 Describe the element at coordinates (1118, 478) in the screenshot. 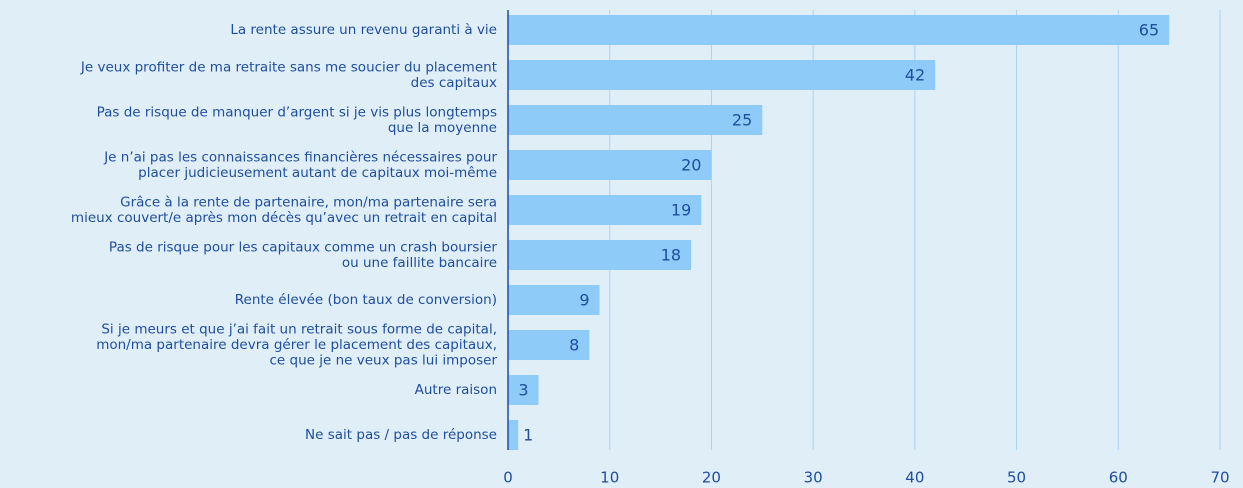

I see `x-tick-label: 60` at that location.